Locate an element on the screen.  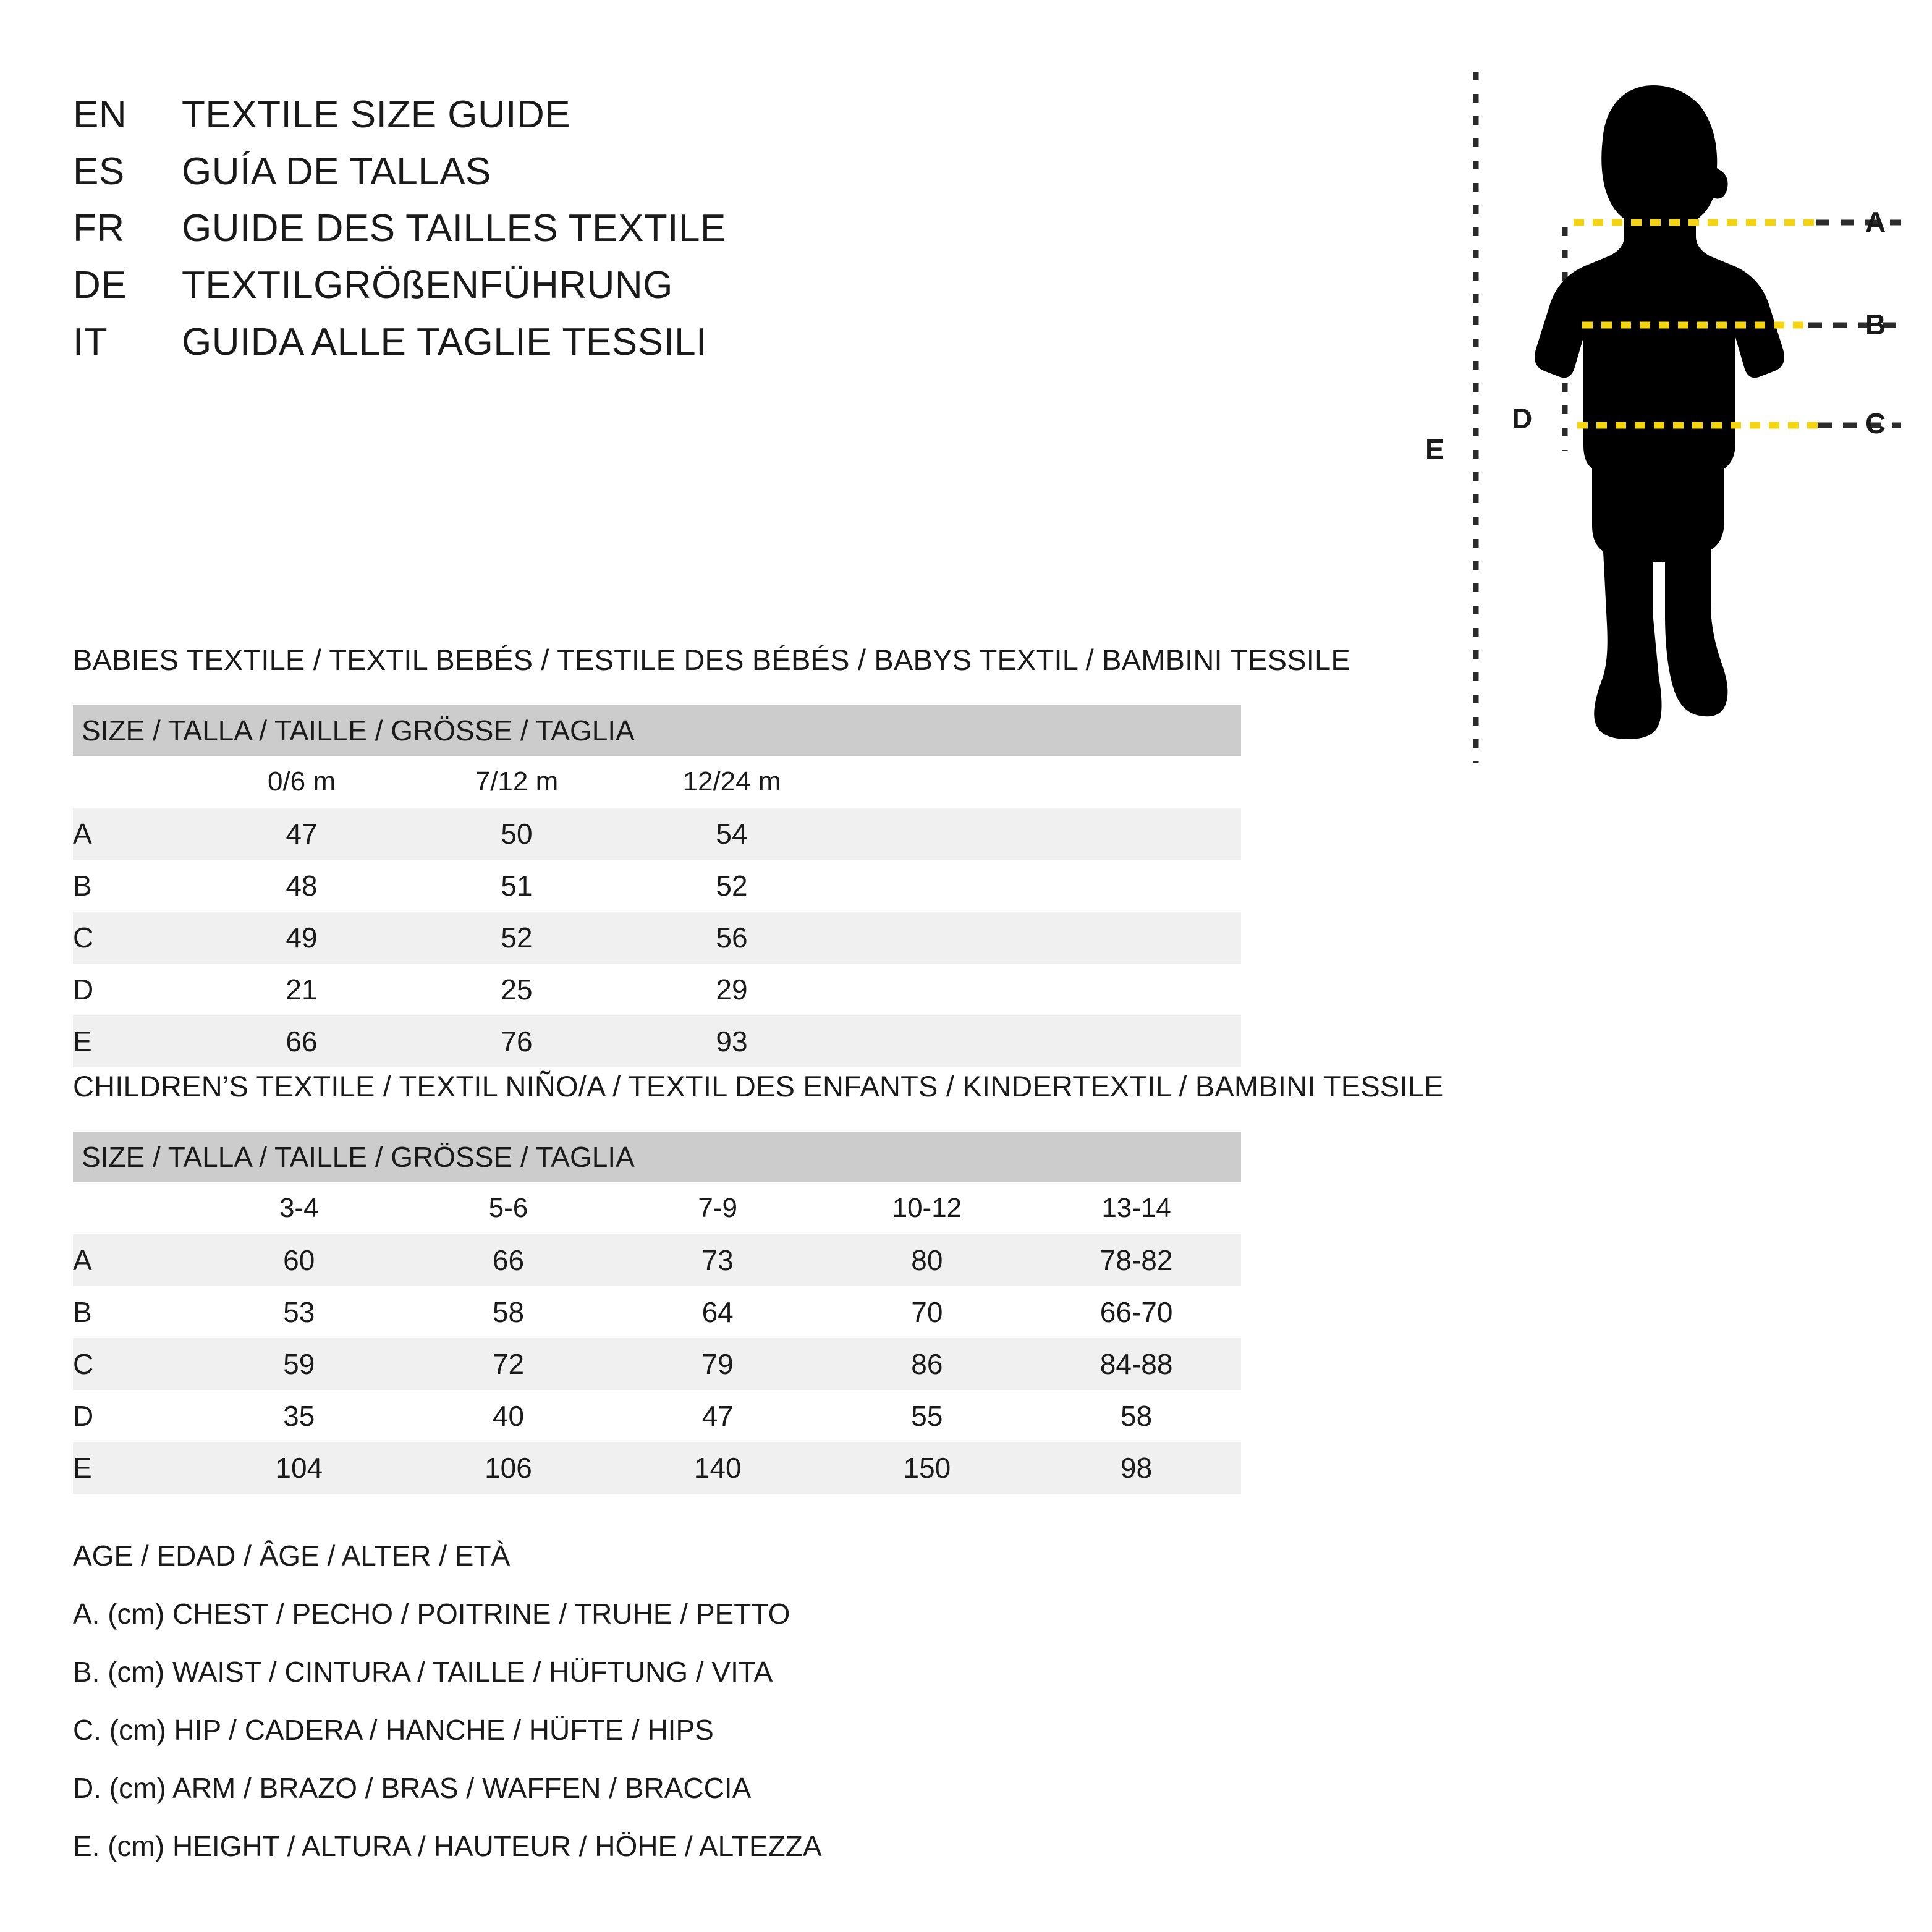
children-size-header-label: SIZE / TALLA / TAILLE / GRÖSSE / TAGLIA is located at coordinates (657, 1157).